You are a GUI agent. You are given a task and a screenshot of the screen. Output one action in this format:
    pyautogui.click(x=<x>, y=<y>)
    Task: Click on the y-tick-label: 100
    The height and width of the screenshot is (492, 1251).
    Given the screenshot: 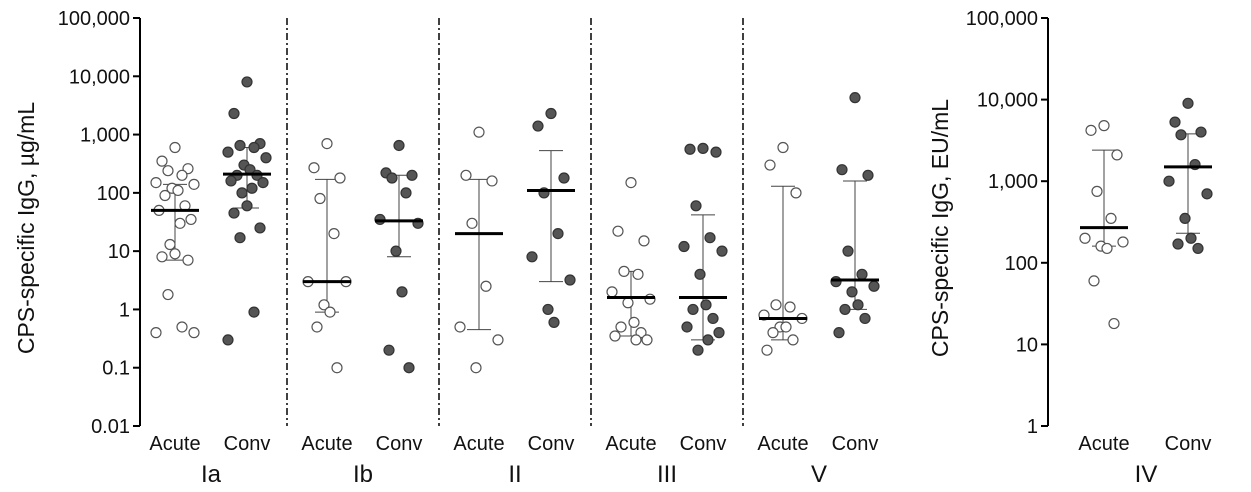 What is the action you would take?
    pyautogui.click(x=1021, y=264)
    